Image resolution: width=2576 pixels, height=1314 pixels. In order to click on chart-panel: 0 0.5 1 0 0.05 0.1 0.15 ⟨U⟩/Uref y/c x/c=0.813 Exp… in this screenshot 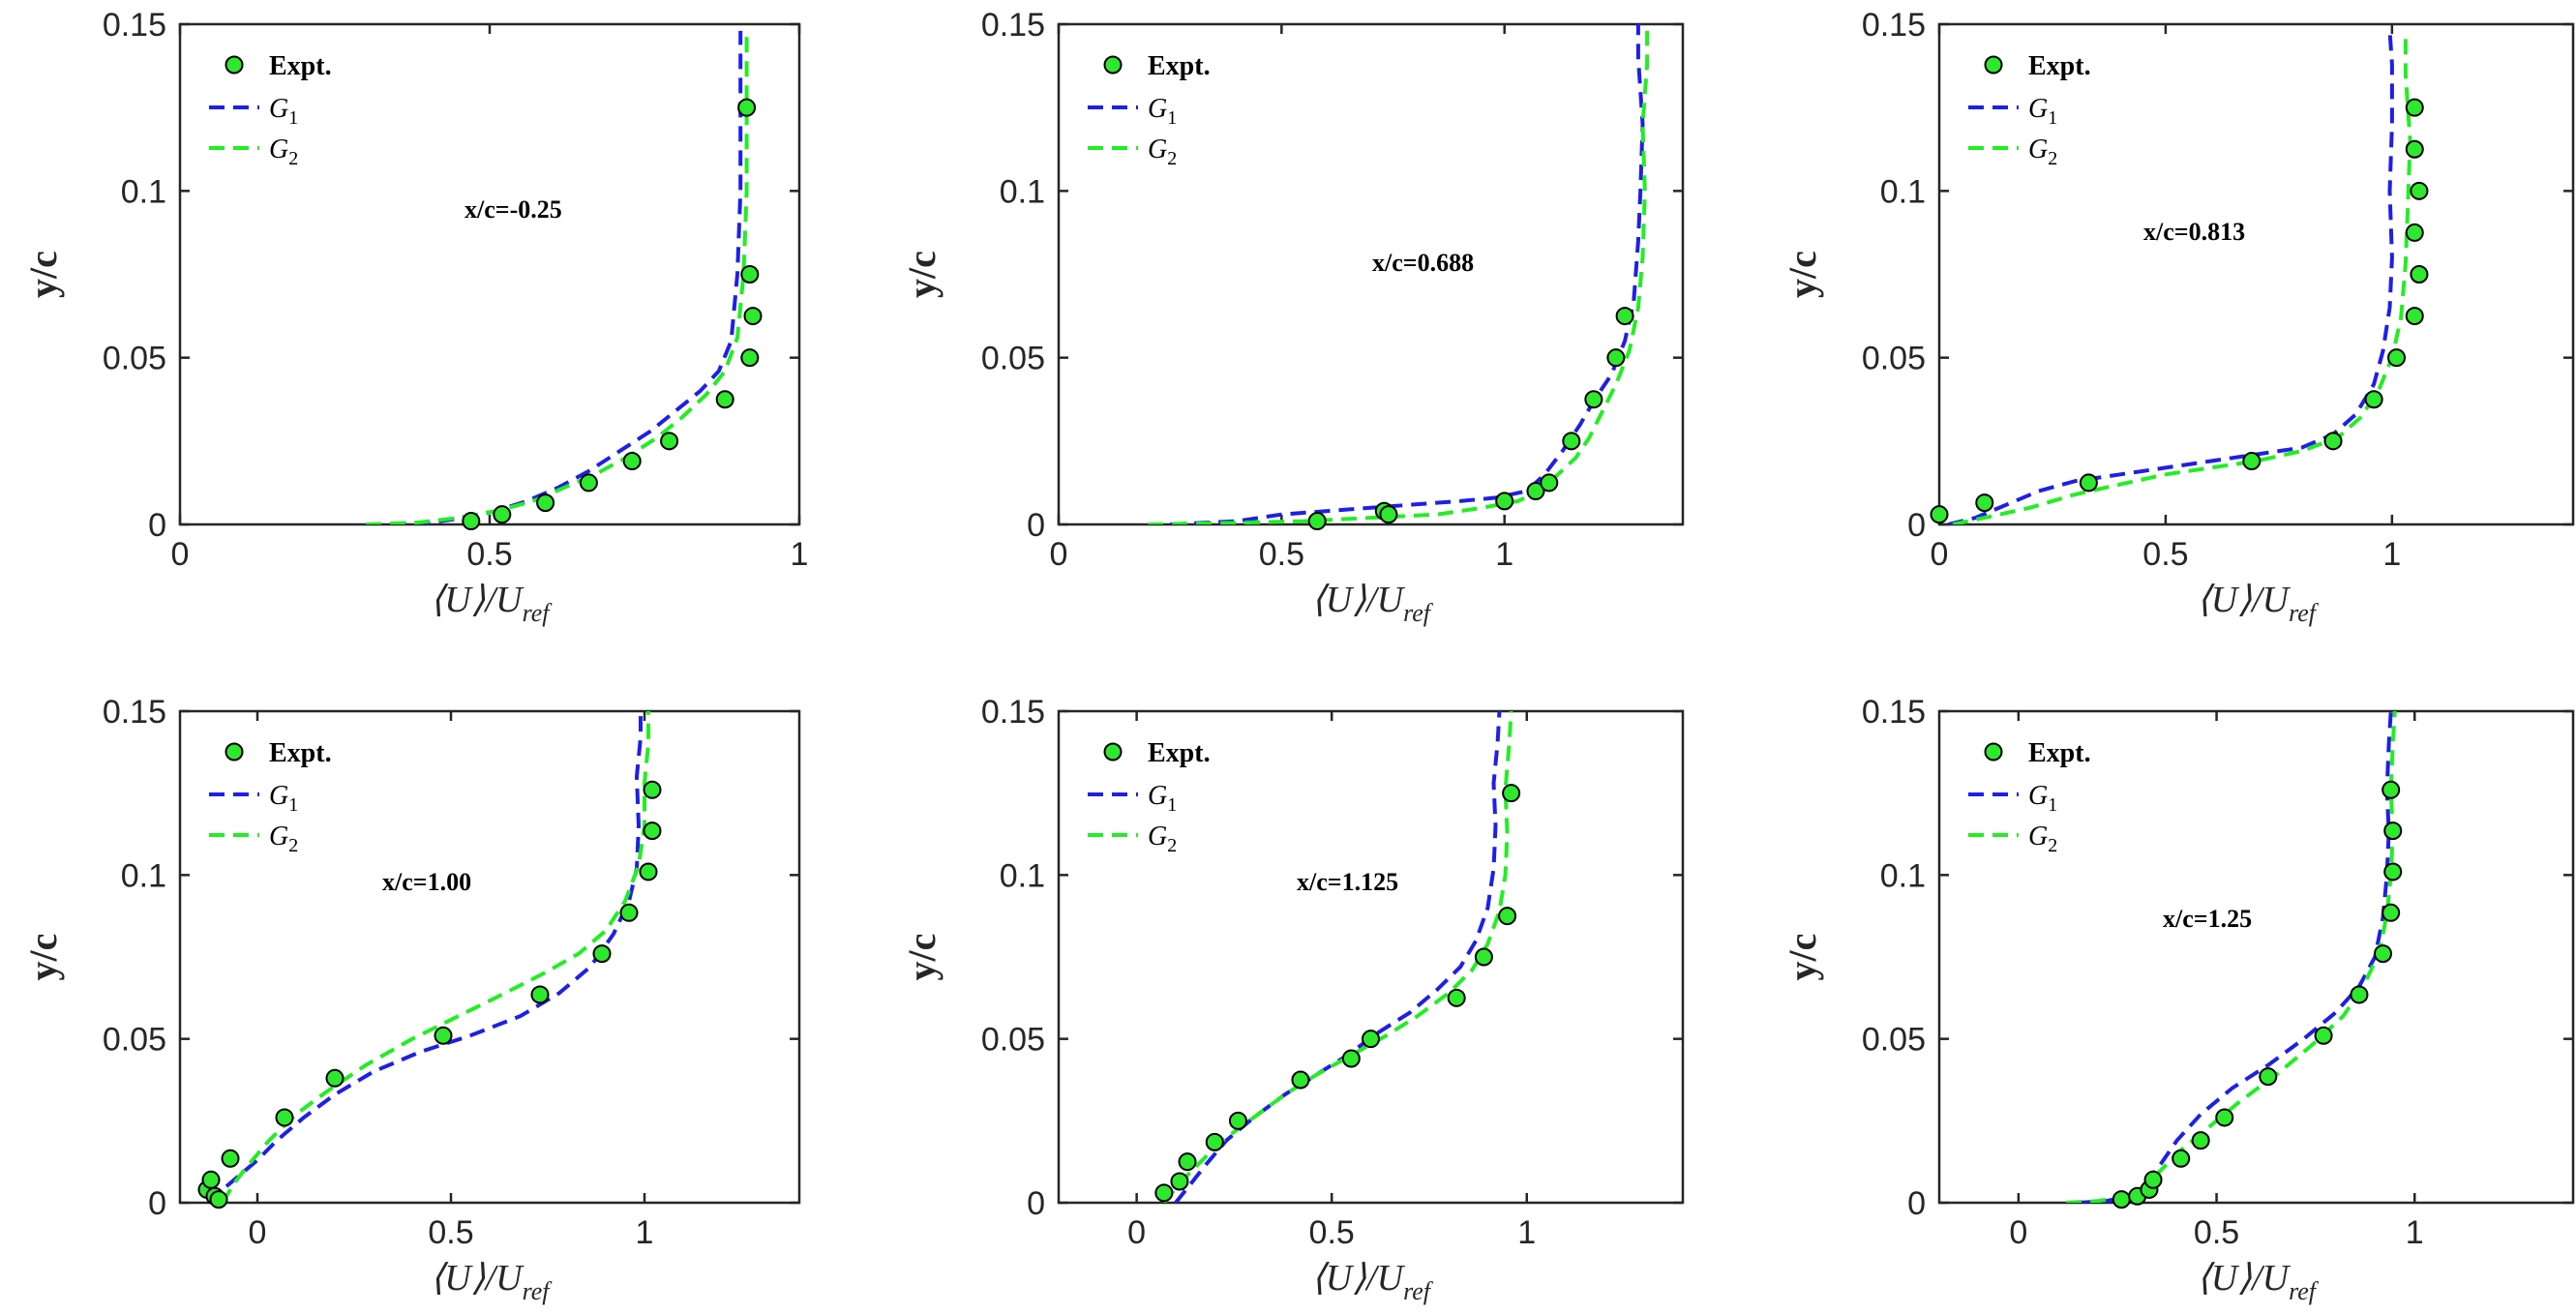, I will do `click(2178, 317)`.